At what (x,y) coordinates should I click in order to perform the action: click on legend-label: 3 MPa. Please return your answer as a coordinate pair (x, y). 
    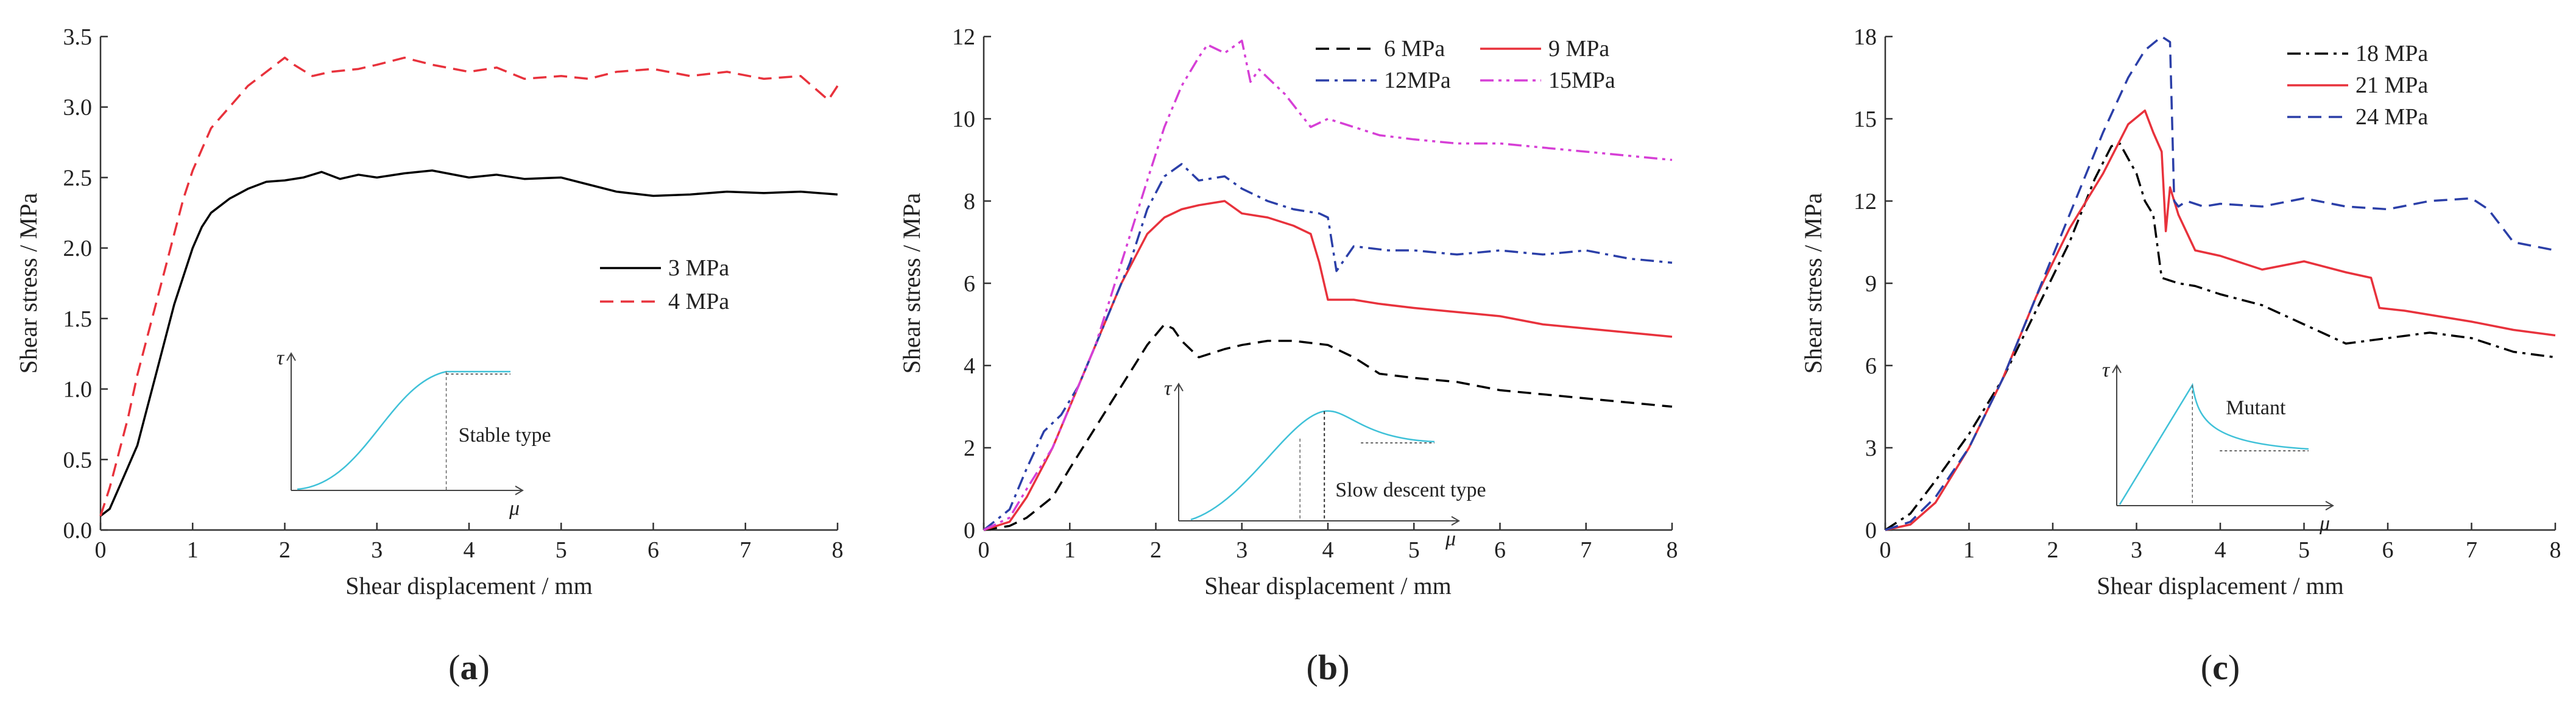
    Looking at the image, I should click on (698, 268).